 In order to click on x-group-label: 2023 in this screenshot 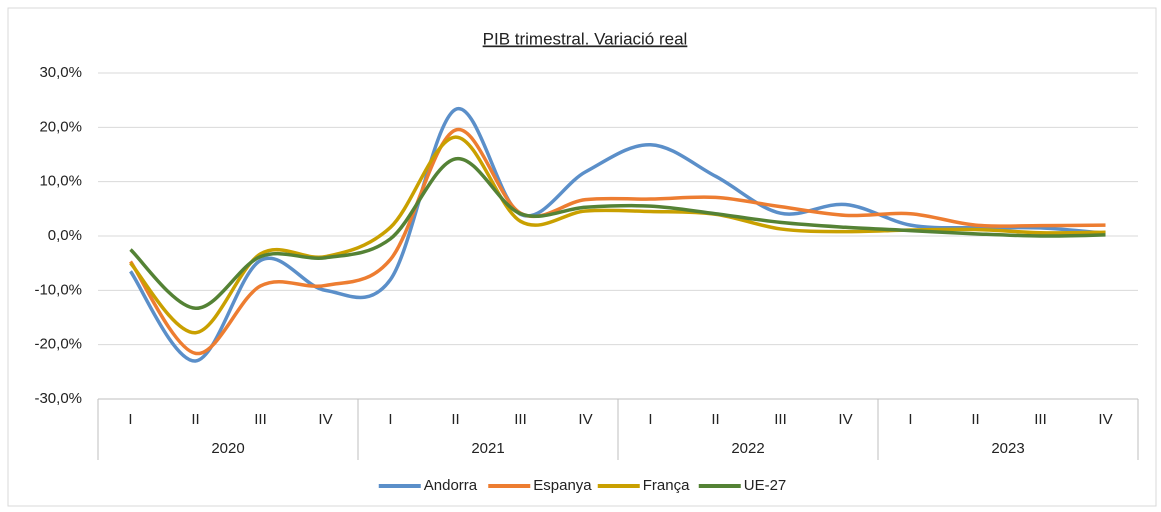, I will do `click(1007, 448)`.